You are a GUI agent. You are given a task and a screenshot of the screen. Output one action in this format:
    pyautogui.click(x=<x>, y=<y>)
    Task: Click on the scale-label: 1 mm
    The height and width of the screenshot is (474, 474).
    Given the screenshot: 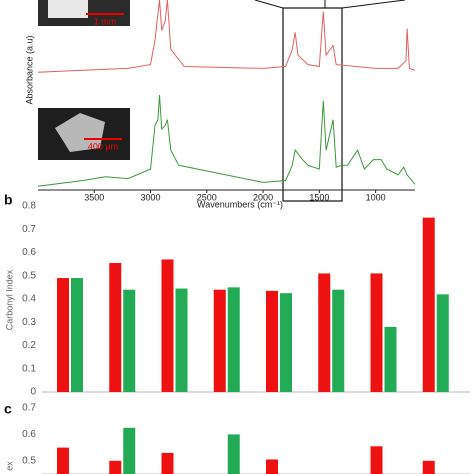 What is the action you would take?
    pyautogui.click(x=105, y=21)
    